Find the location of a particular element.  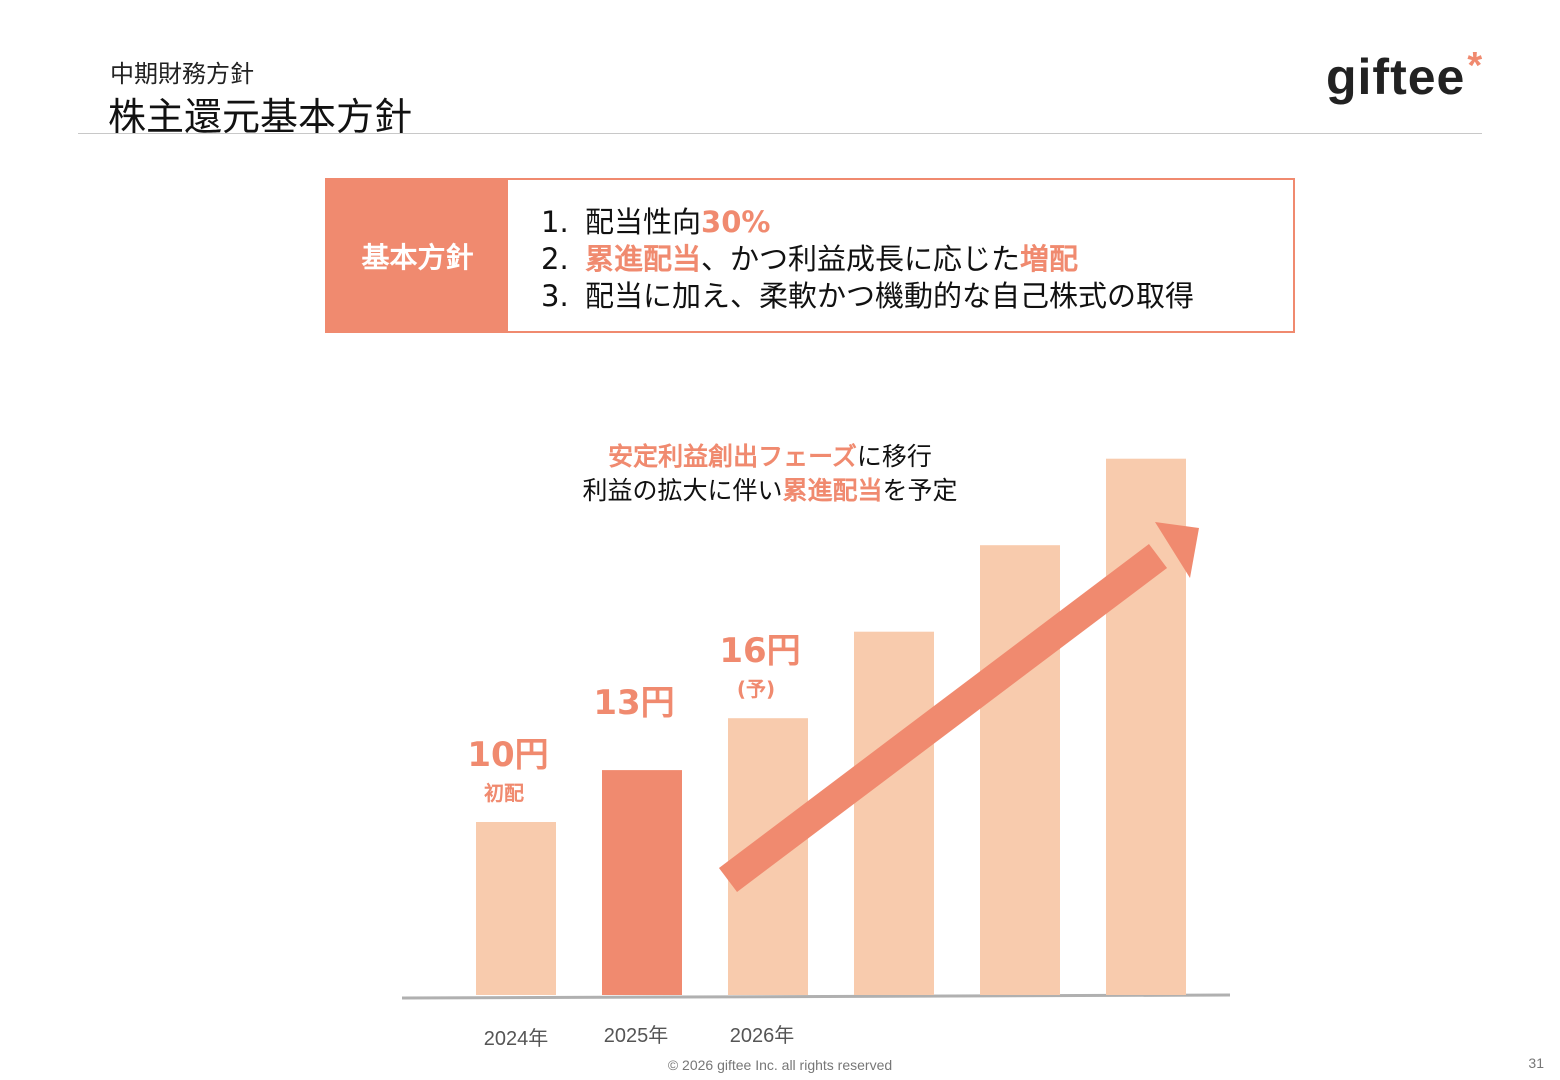

bar-value-label: 10円 is located at coordinates (507, 755).